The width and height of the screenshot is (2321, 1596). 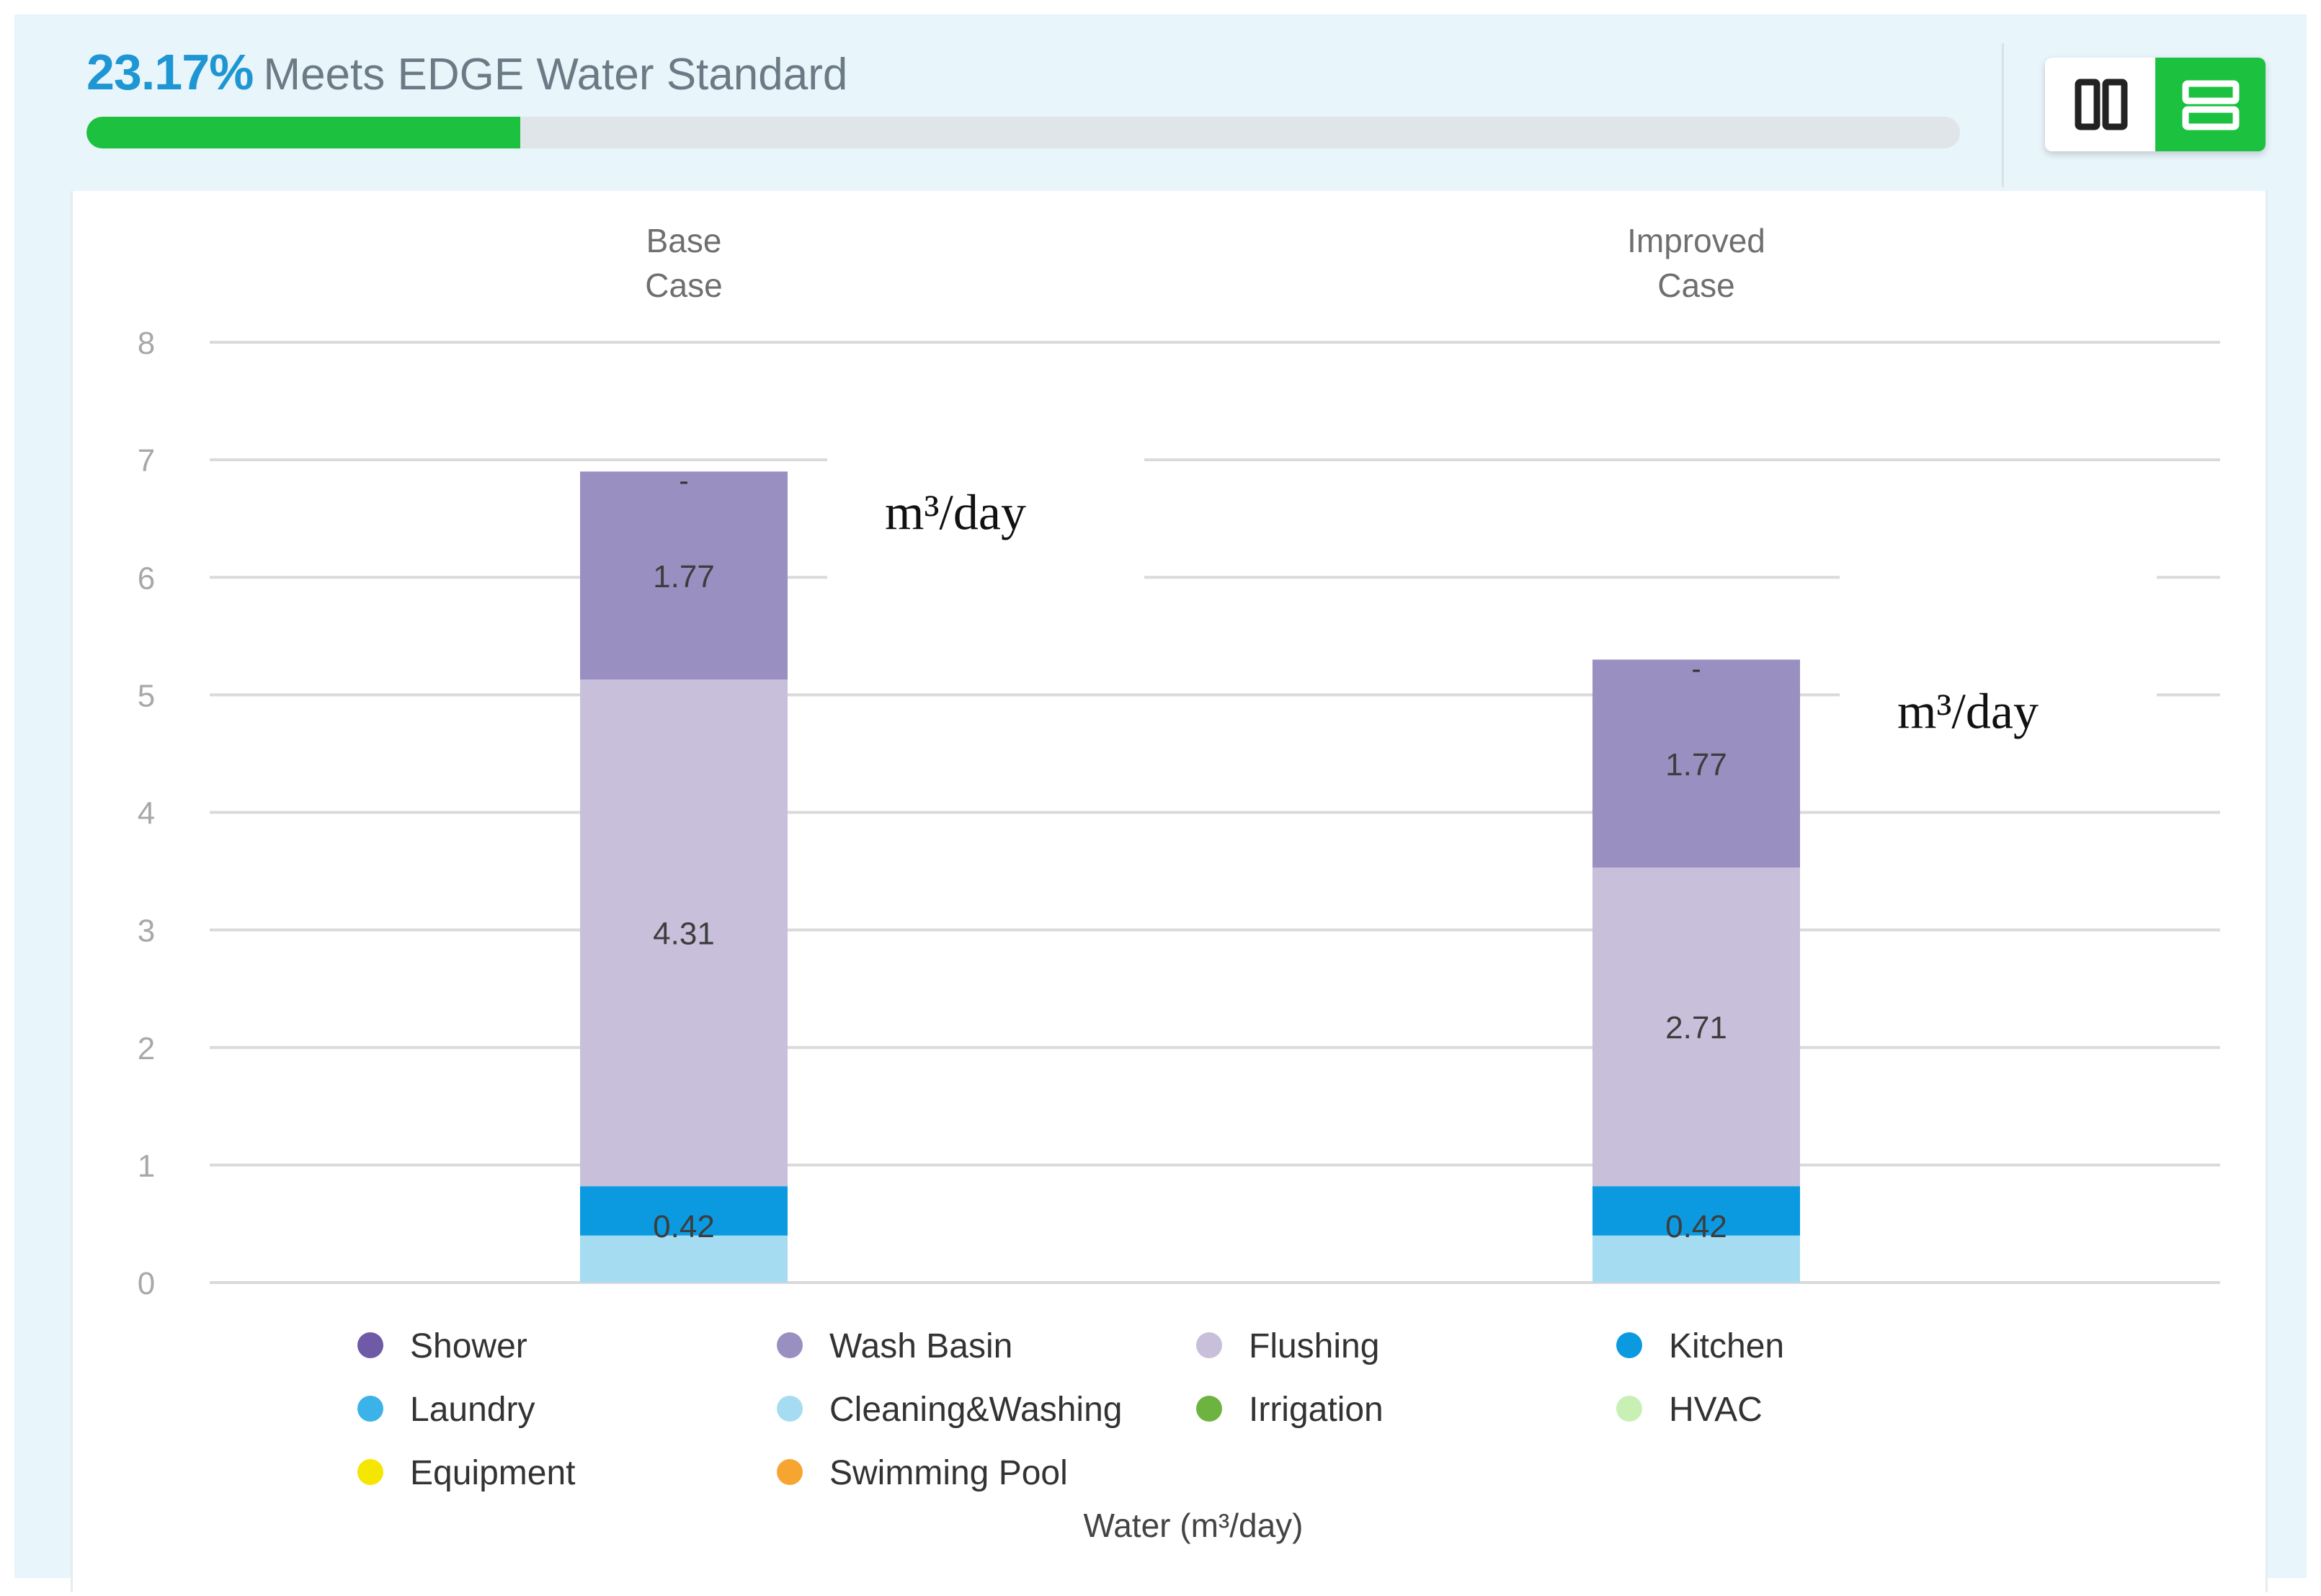 What do you see at coordinates (146, 1283) in the screenshot?
I see `y-tick-label: 0` at bounding box center [146, 1283].